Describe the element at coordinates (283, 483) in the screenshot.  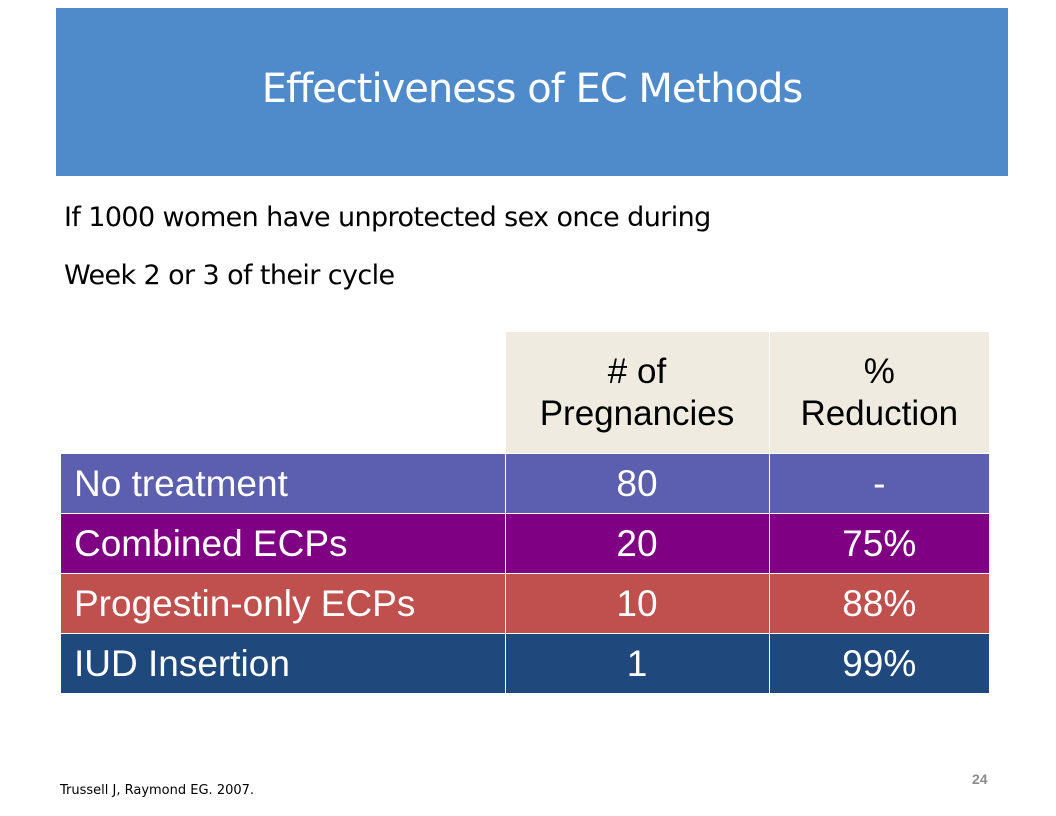
I see `method-cell: No treatment` at that location.